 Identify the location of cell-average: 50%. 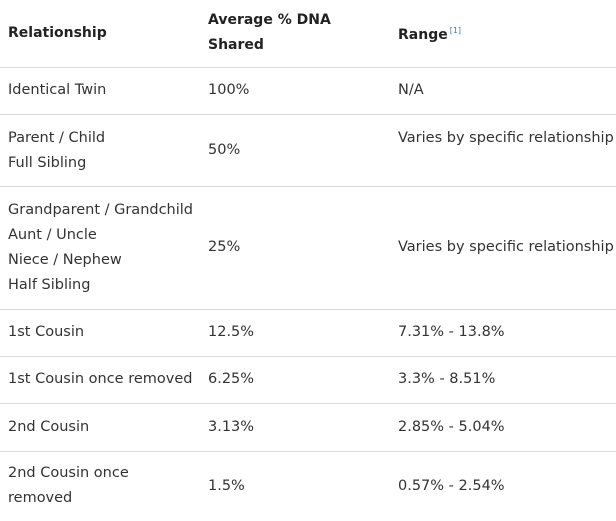
(295, 150).